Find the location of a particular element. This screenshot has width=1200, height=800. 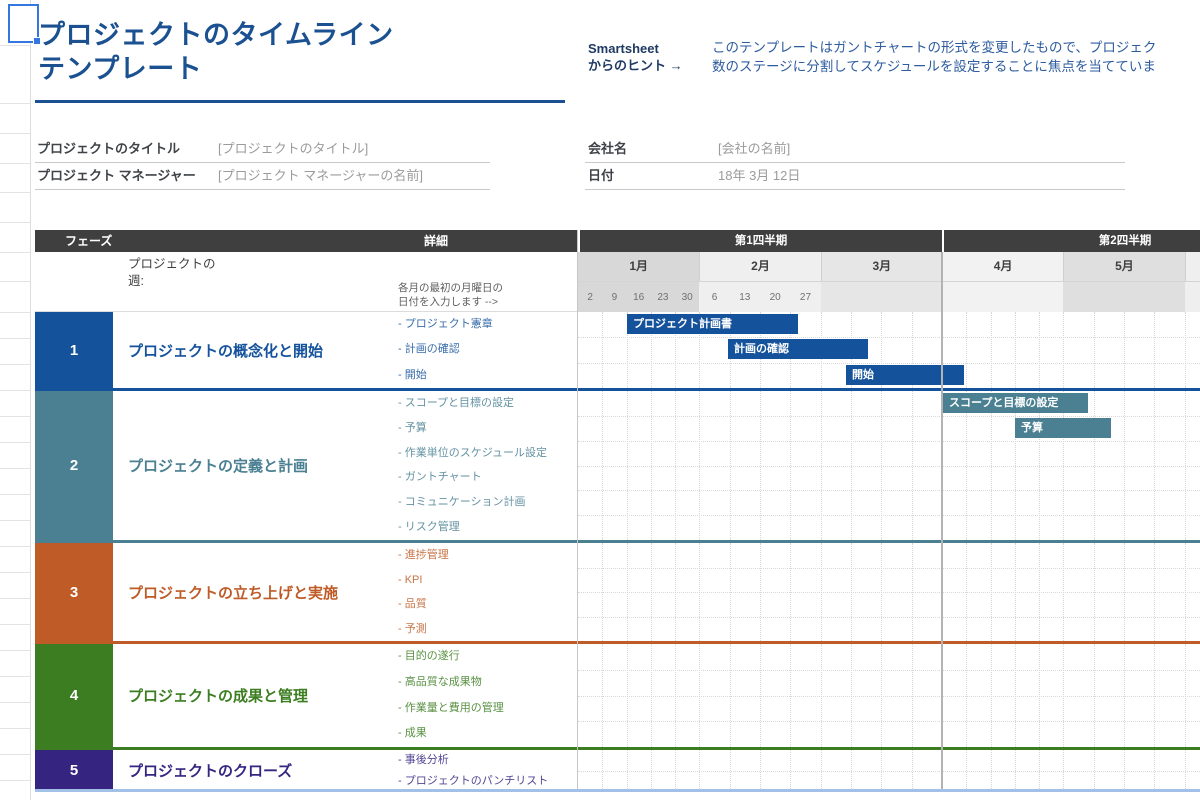

active-cell-selection is located at coordinates (24, 24).